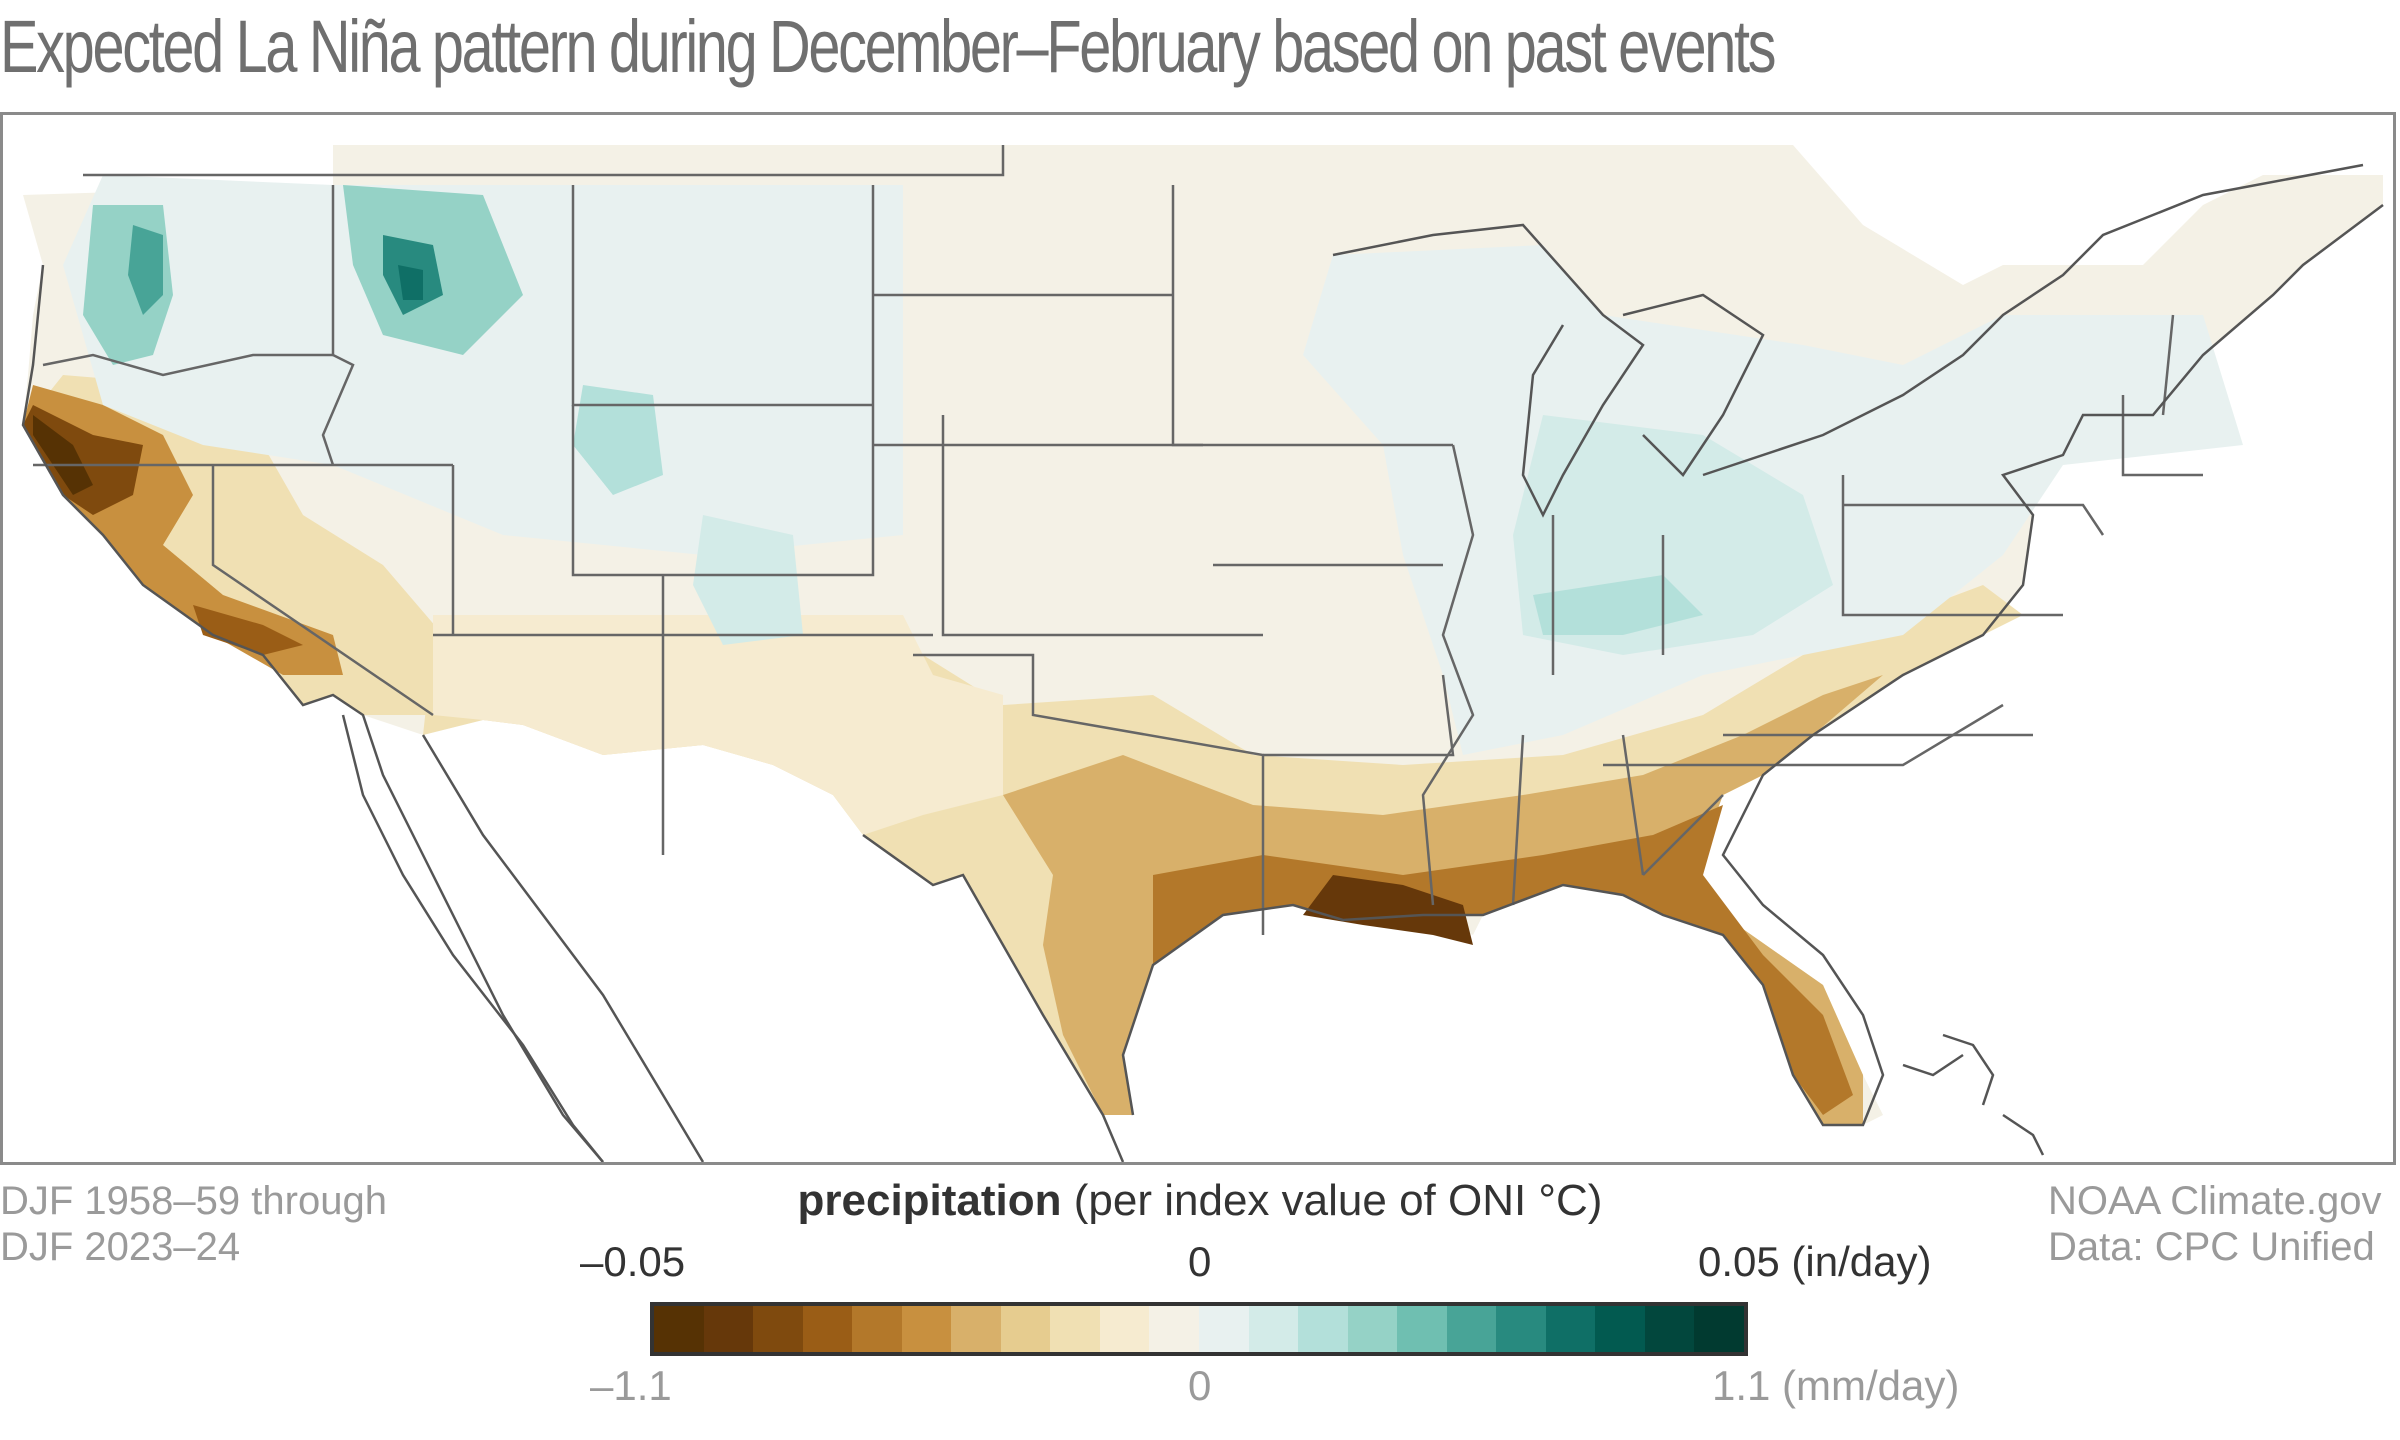 This screenshot has width=2400, height=1440. Describe the element at coordinates (718, 725) in the screenshot. I see `dry-southwest-light` at that location.